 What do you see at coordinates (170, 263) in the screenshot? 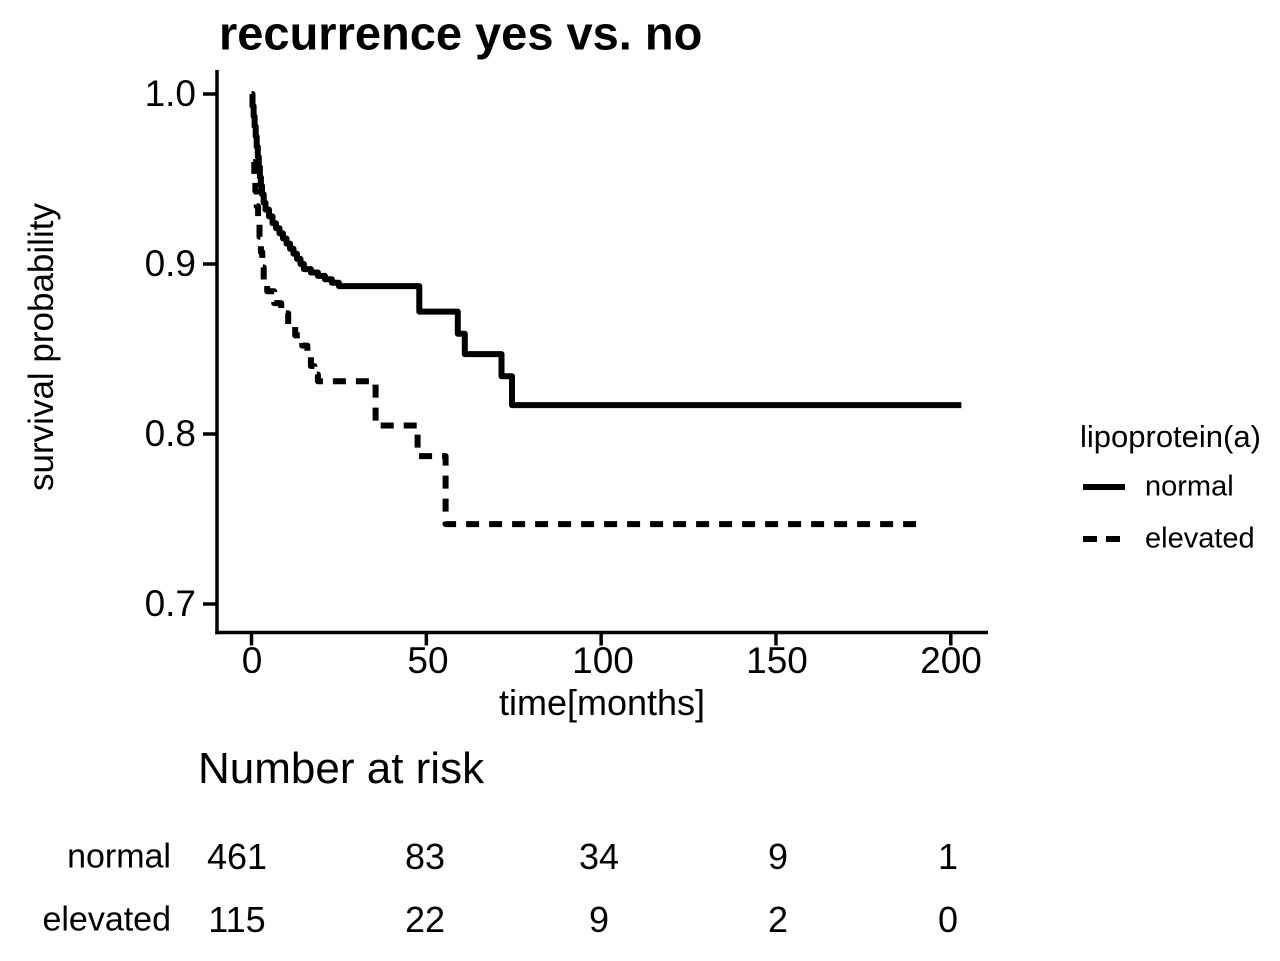
I see `y-tick-label-0.9: 0.9` at bounding box center [170, 263].